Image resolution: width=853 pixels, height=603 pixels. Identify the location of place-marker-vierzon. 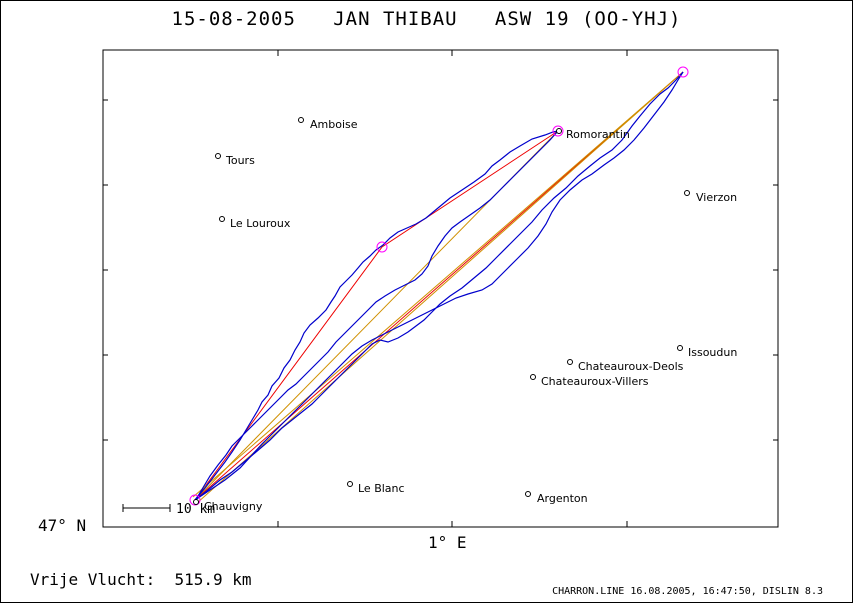
(687, 193).